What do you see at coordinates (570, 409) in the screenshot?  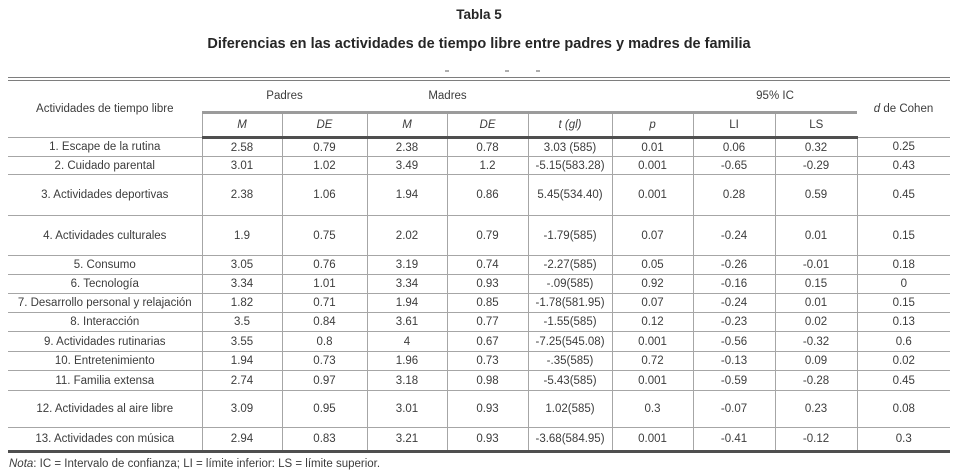 I see `value-cell: 1.02(585)` at bounding box center [570, 409].